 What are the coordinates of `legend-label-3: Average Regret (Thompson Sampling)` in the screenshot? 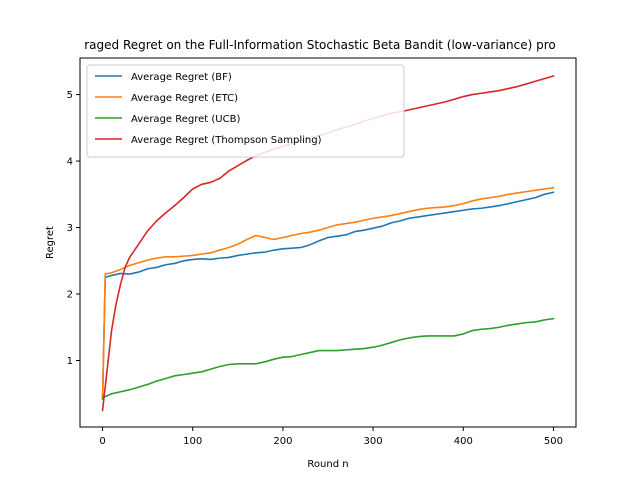 It's located at (226, 140).